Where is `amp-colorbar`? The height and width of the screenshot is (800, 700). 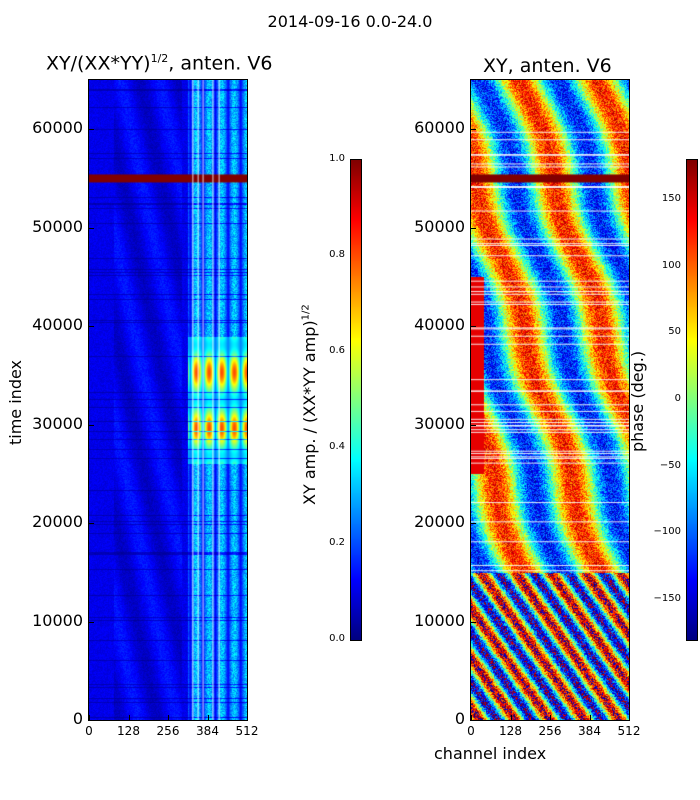 amp-colorbar is located at coordinates (356, 400).